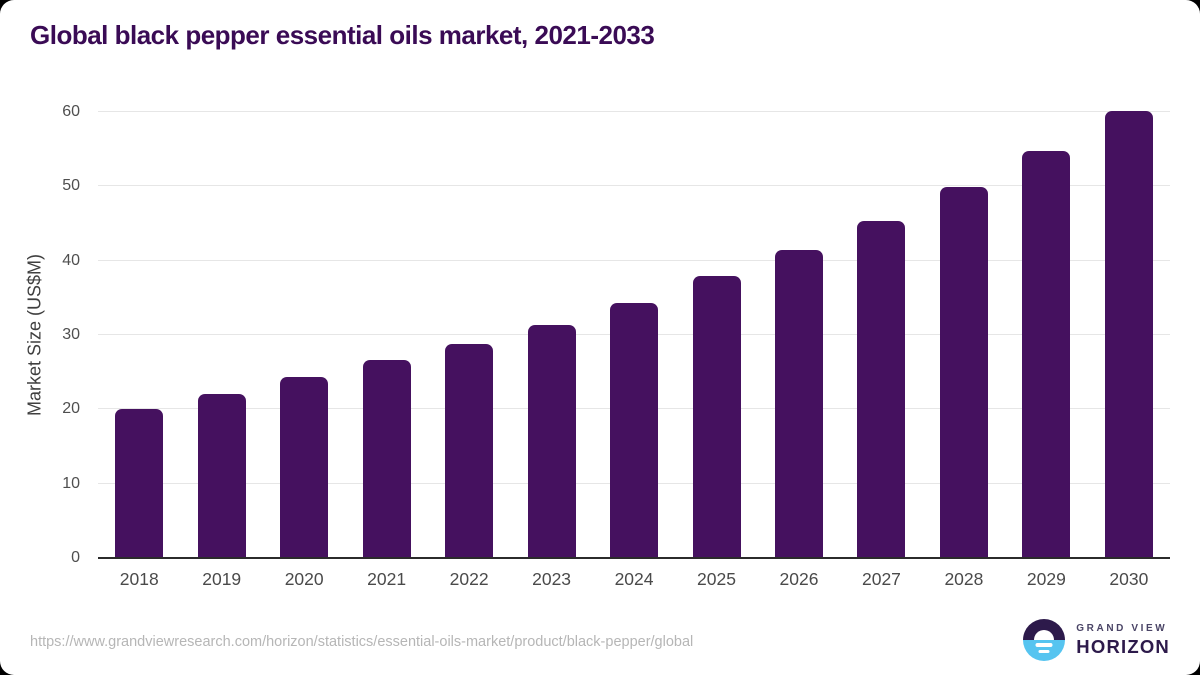 The image size is (1200, 675). I want to click on bar-slot-2022, so click(469, 335).